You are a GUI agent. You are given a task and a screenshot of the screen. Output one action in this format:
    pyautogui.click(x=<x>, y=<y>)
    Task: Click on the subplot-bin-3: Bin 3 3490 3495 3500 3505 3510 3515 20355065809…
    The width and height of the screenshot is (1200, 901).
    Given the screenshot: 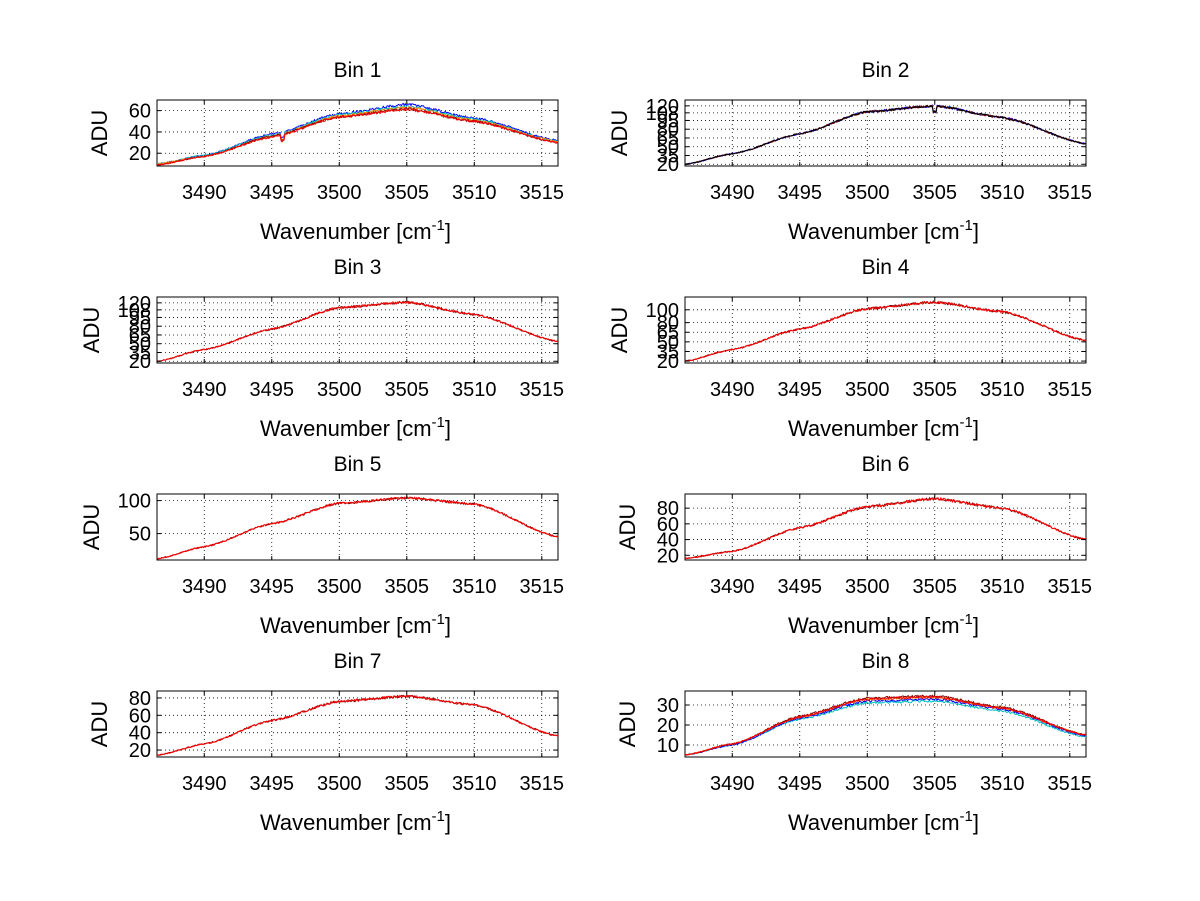 What is the action you would take?
    pyautogui.click(x=321, y=348)
    